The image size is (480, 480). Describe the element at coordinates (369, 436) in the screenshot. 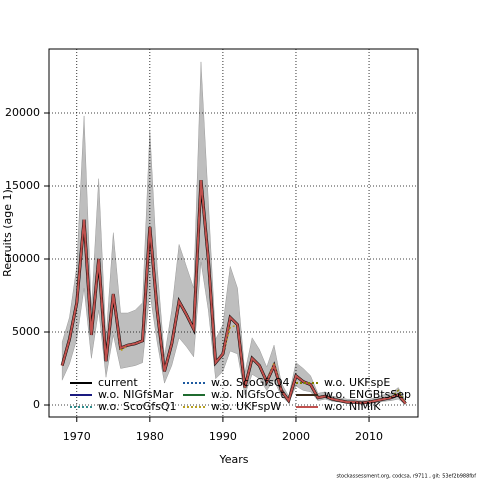

I see `x-tick-label: 2010` at that location.